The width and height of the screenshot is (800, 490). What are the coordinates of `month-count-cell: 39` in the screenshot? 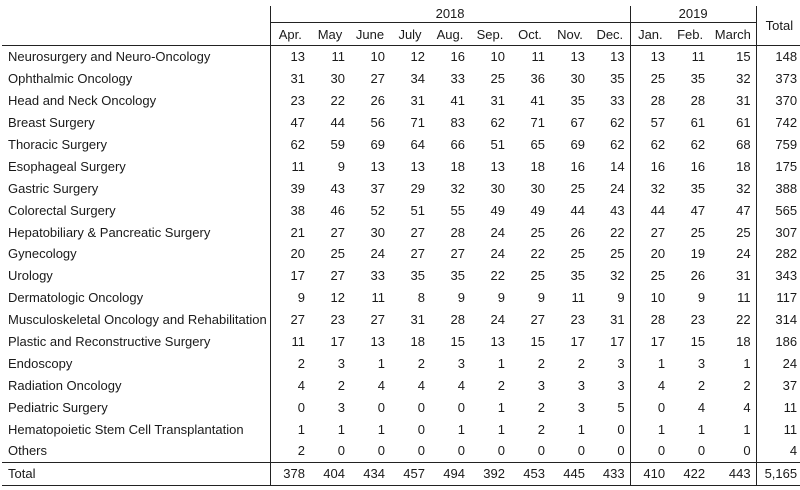 It's located at (289, 188).